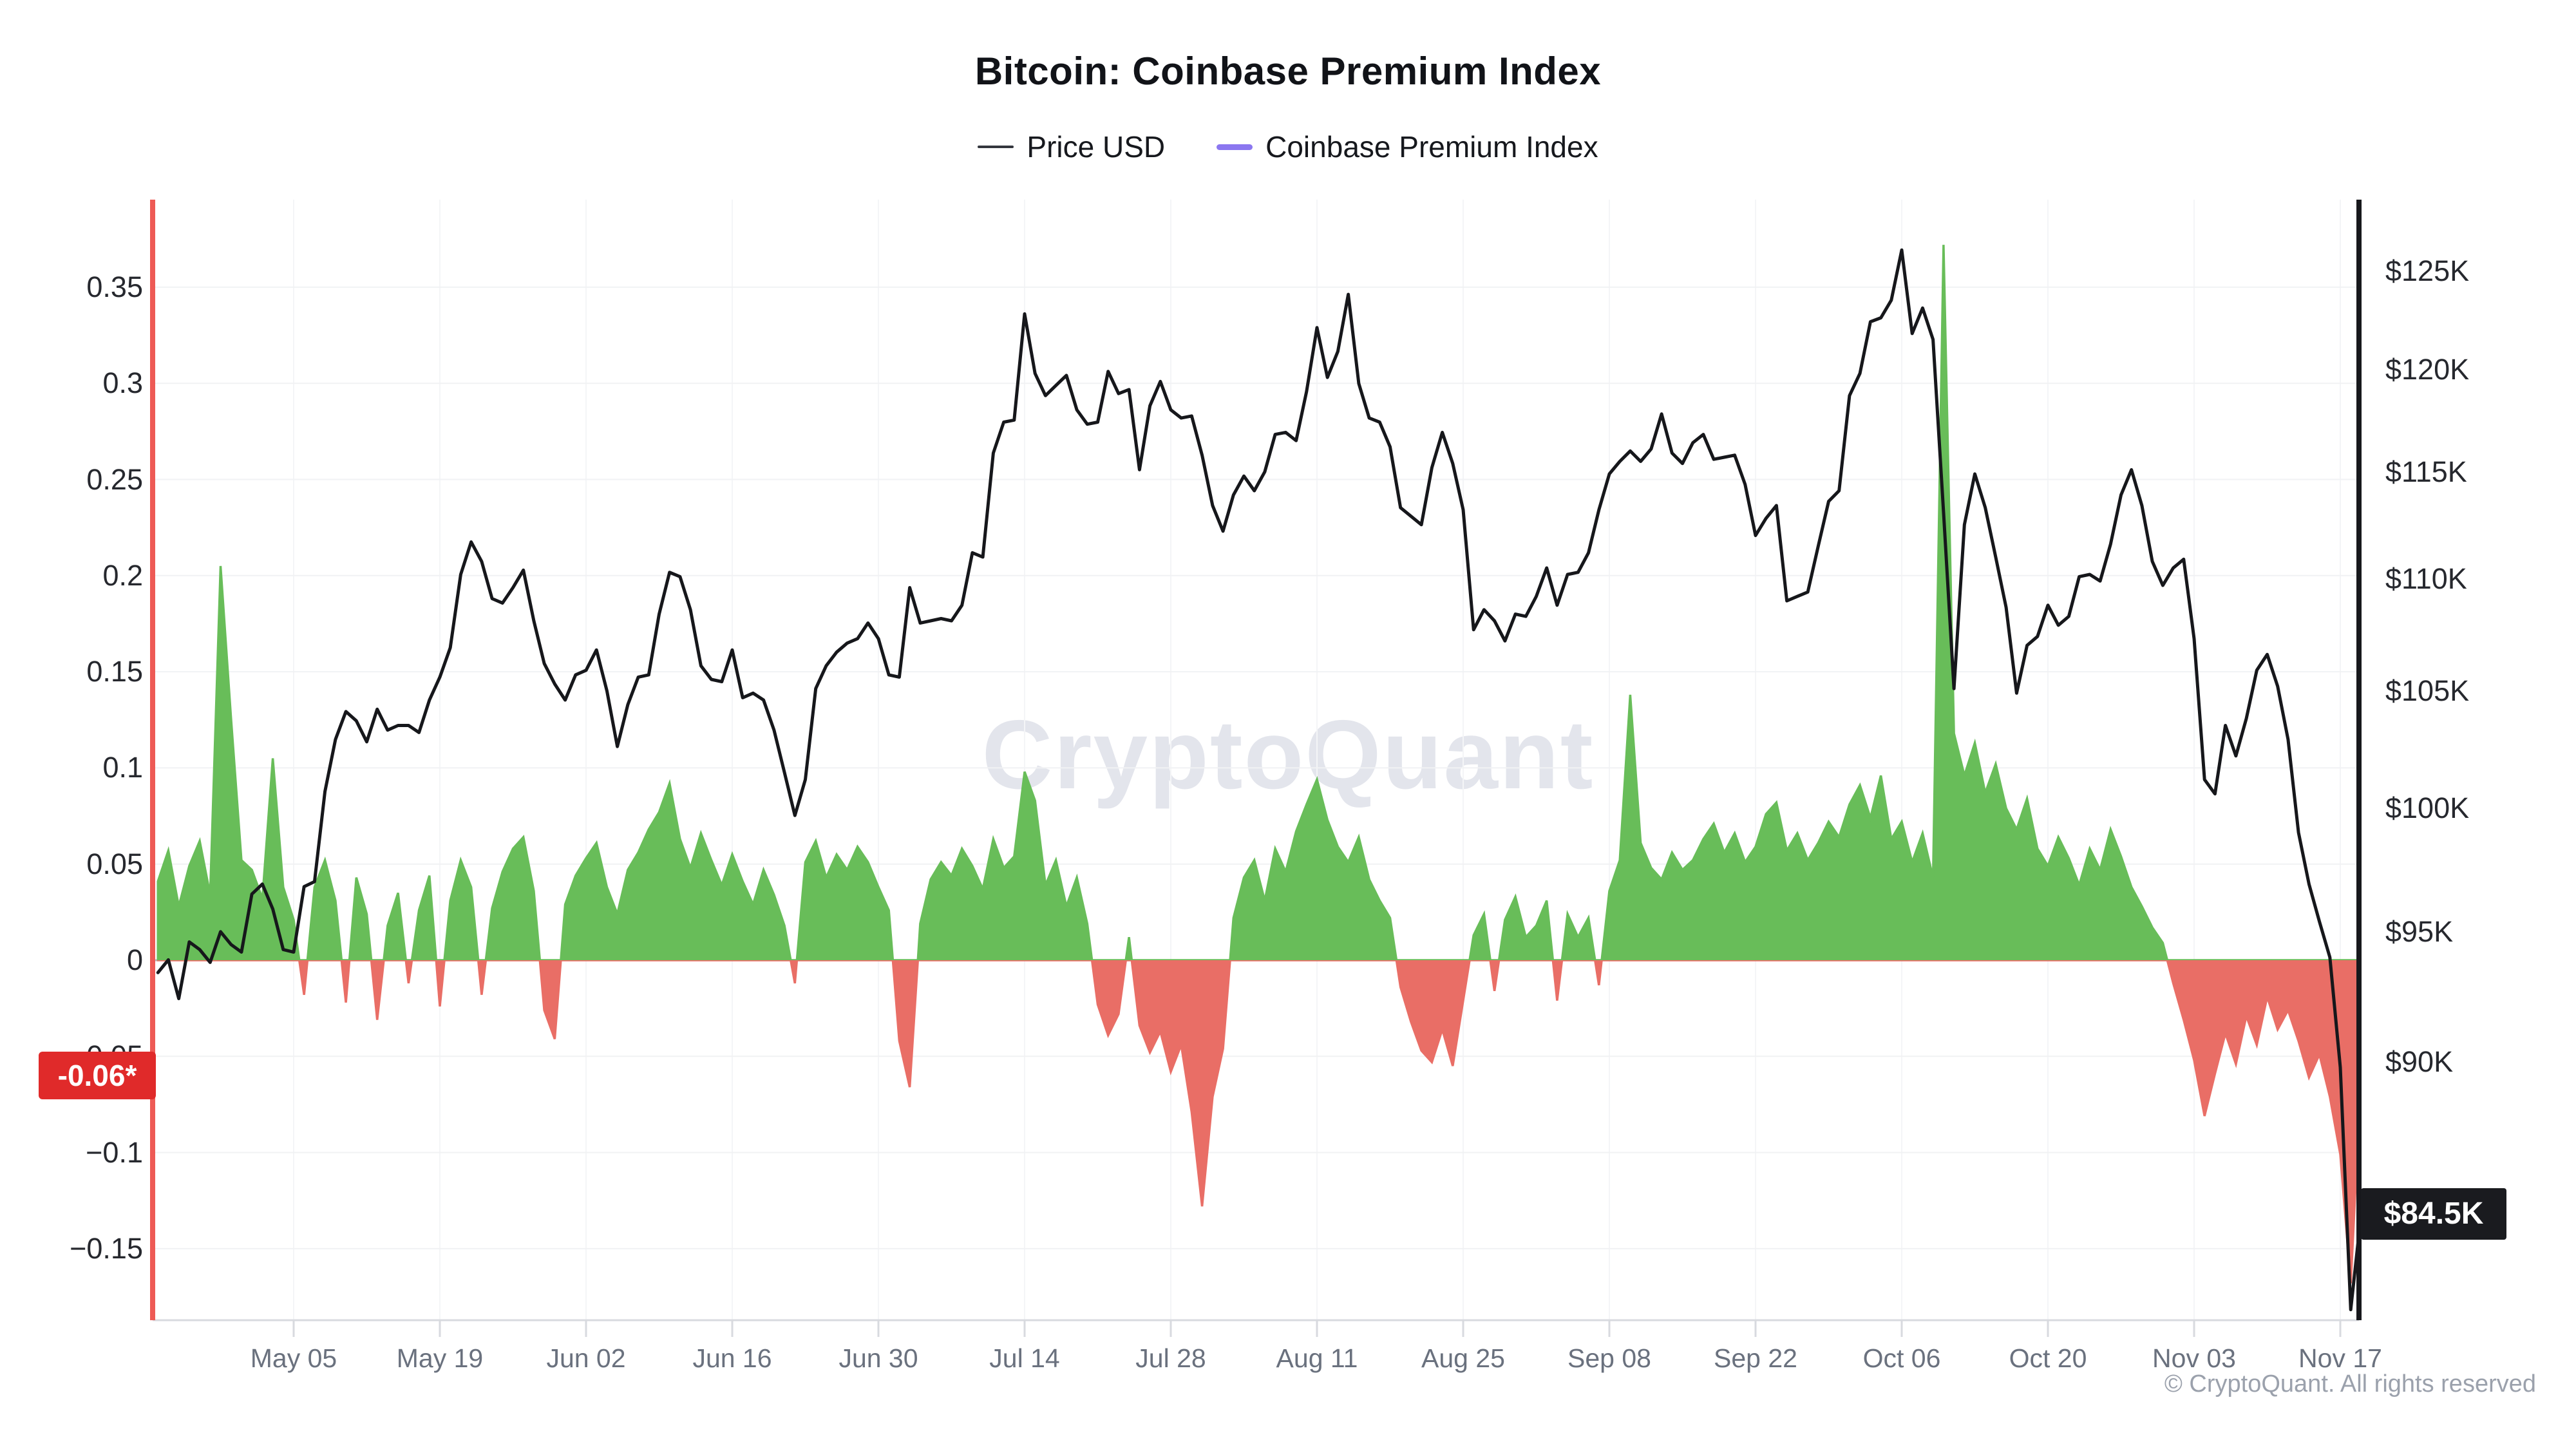 The image size is (2576, 1449). I want to click on legend-item-coinbase-premium-index: Coinbase Premium Index, so click(1407, 147).